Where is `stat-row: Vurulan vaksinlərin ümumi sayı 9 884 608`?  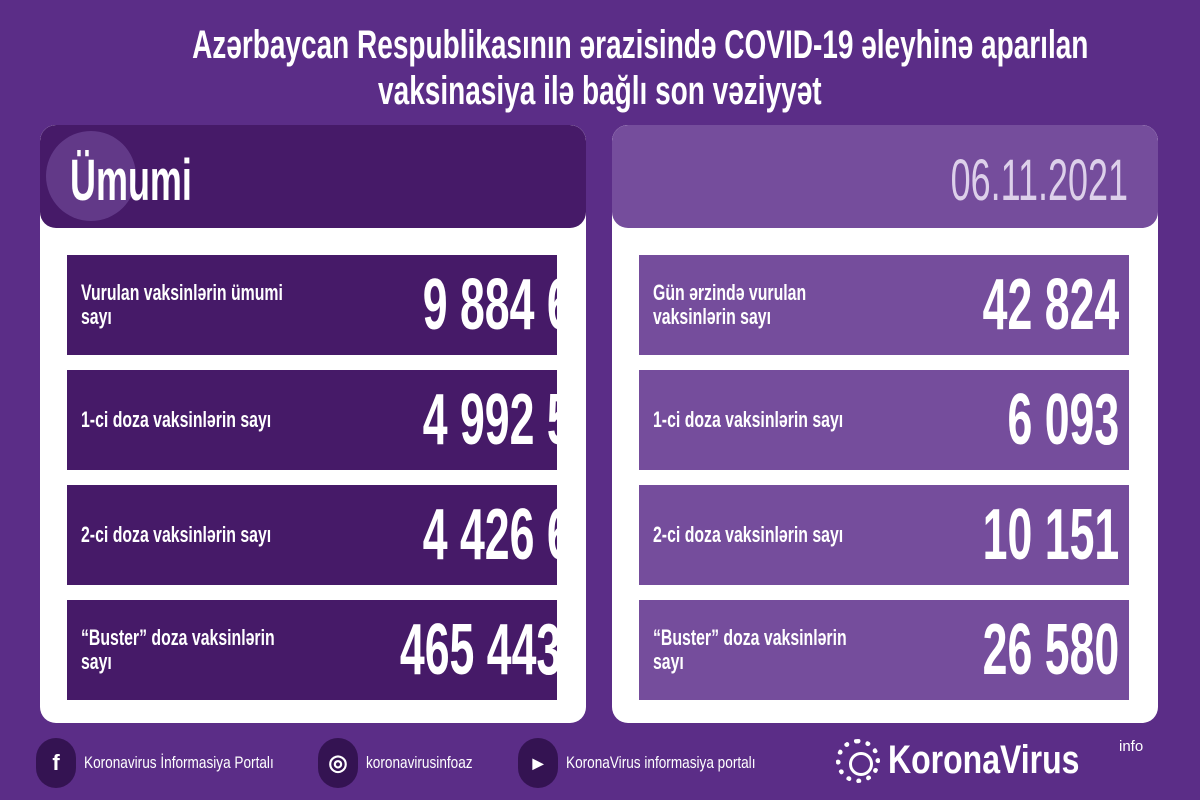
stat-row: Vurulan vaksinlərin ümumi sayı 9 884 608 is located at coordinates (326, 305).